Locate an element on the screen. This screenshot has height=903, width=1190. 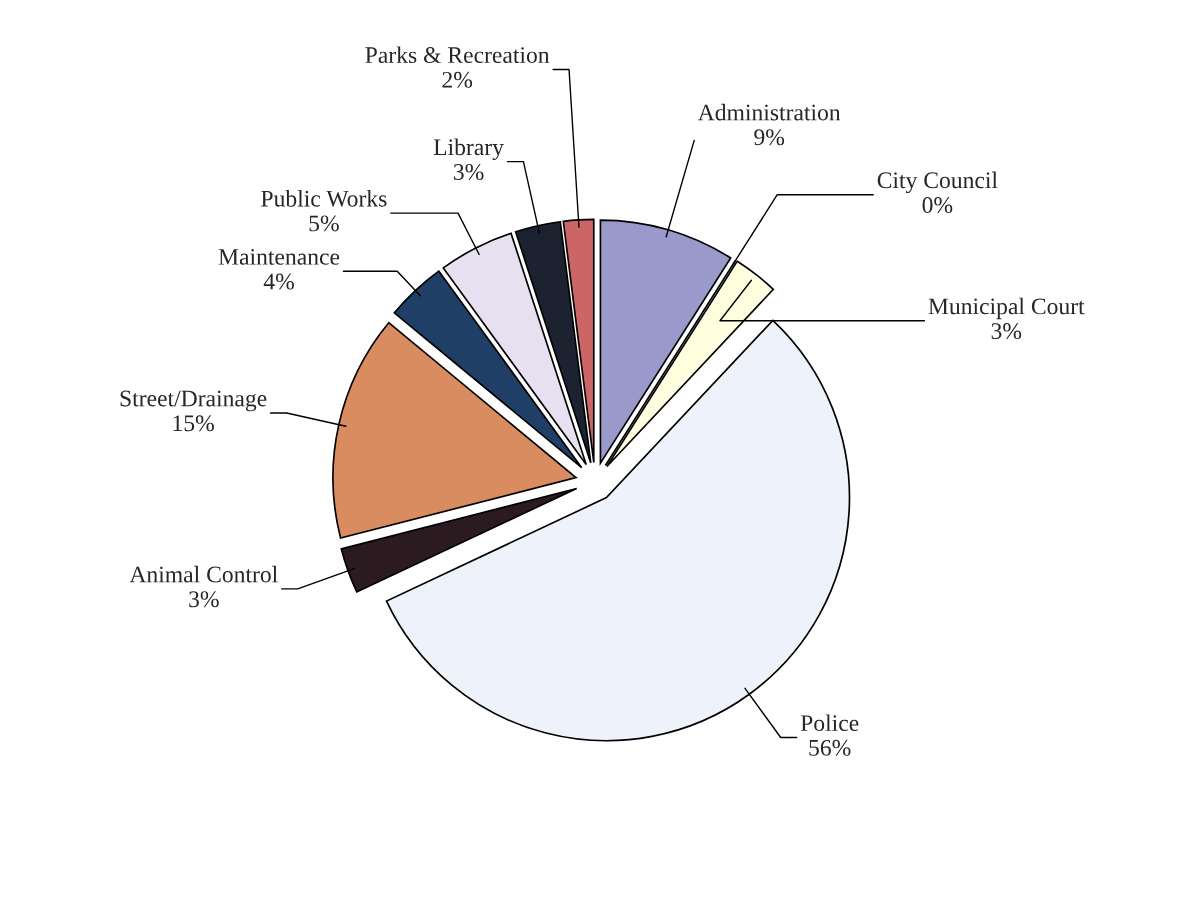
slice-label: Library is located at coordinates (468, 149).